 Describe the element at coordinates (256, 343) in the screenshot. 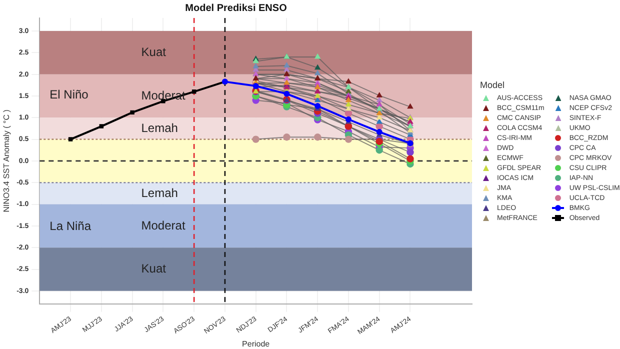

I see `x-axis-title: Periode` at that location.